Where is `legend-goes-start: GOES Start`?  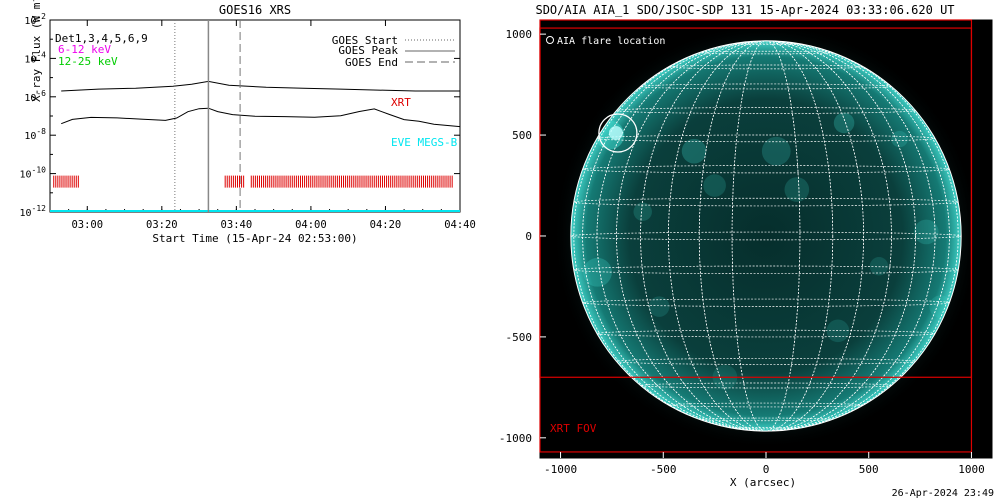 legend-goes-start: GOES Start is located at coordinates (365, 40).